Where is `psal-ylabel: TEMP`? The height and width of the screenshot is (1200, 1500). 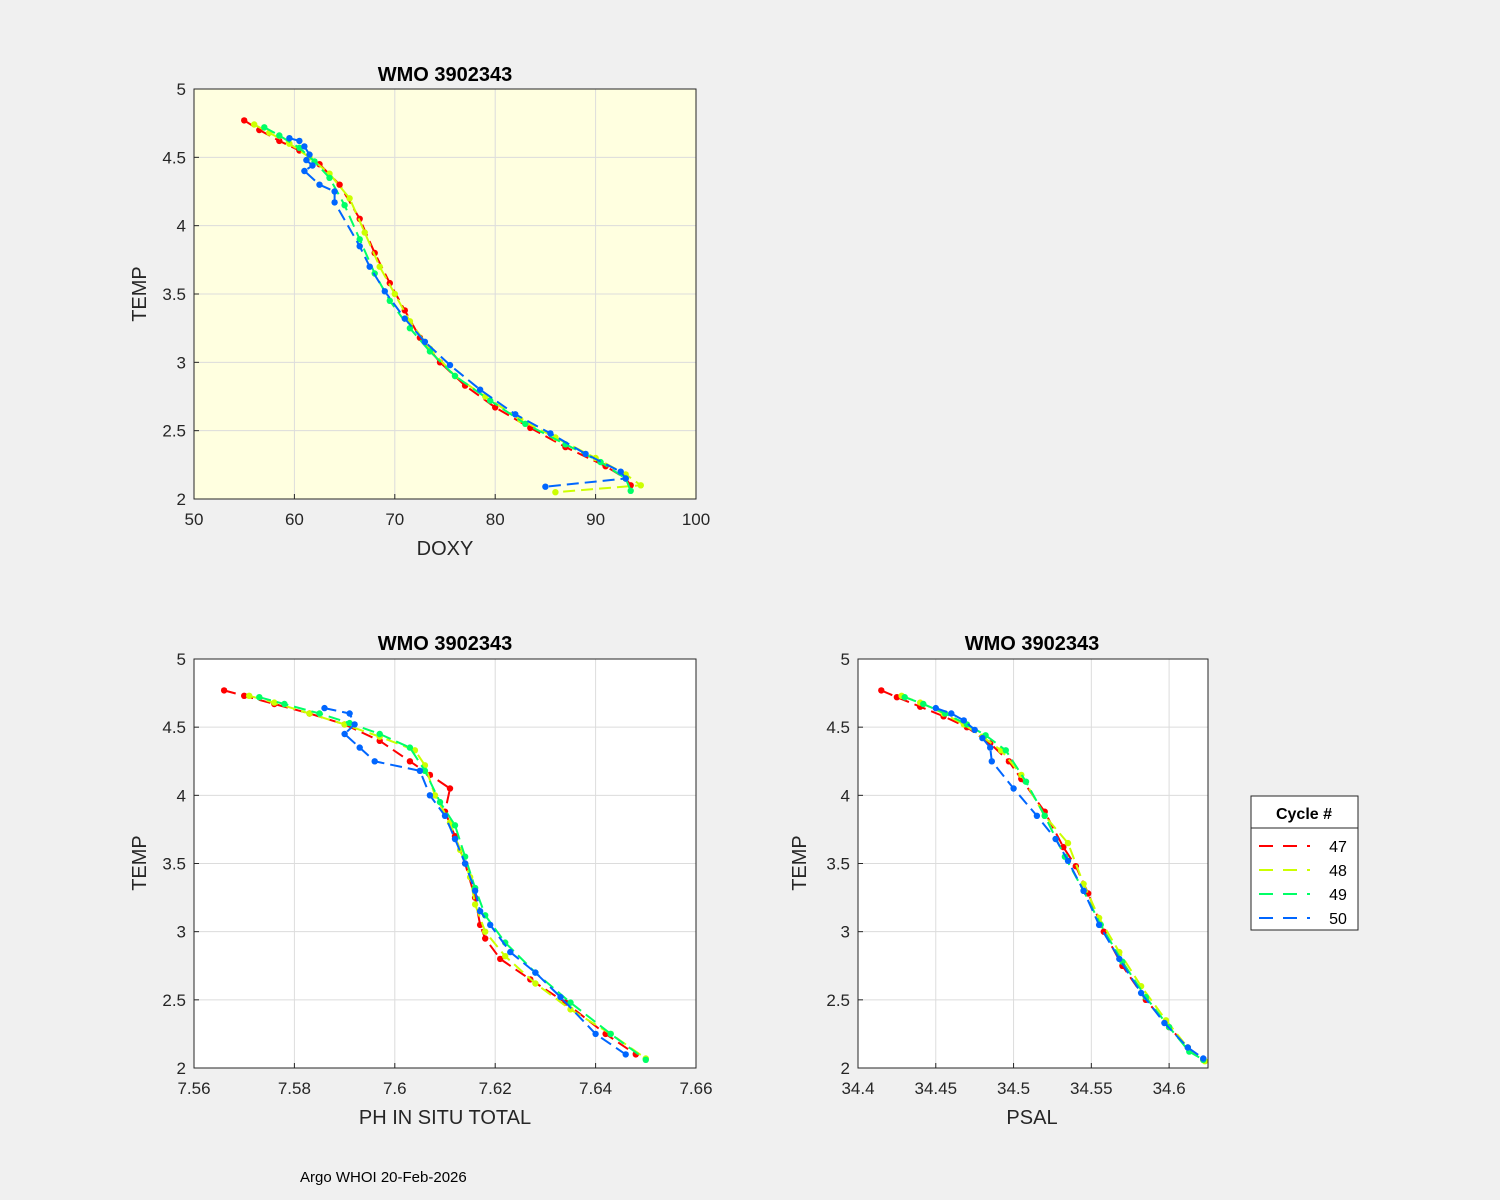 psal-ylabel: TEMP is located at coordinates (800, 863).